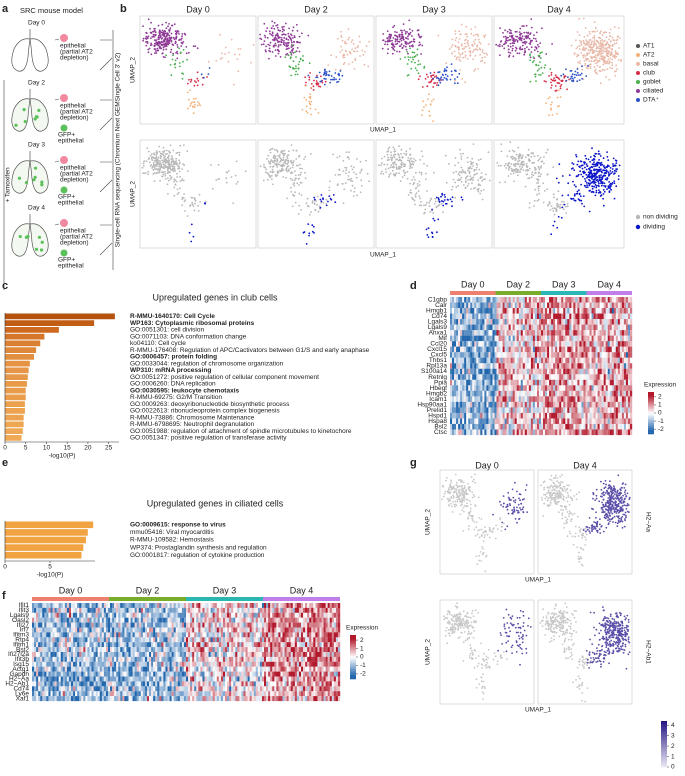  I want to click on panel-label: d, so click(413, 286).